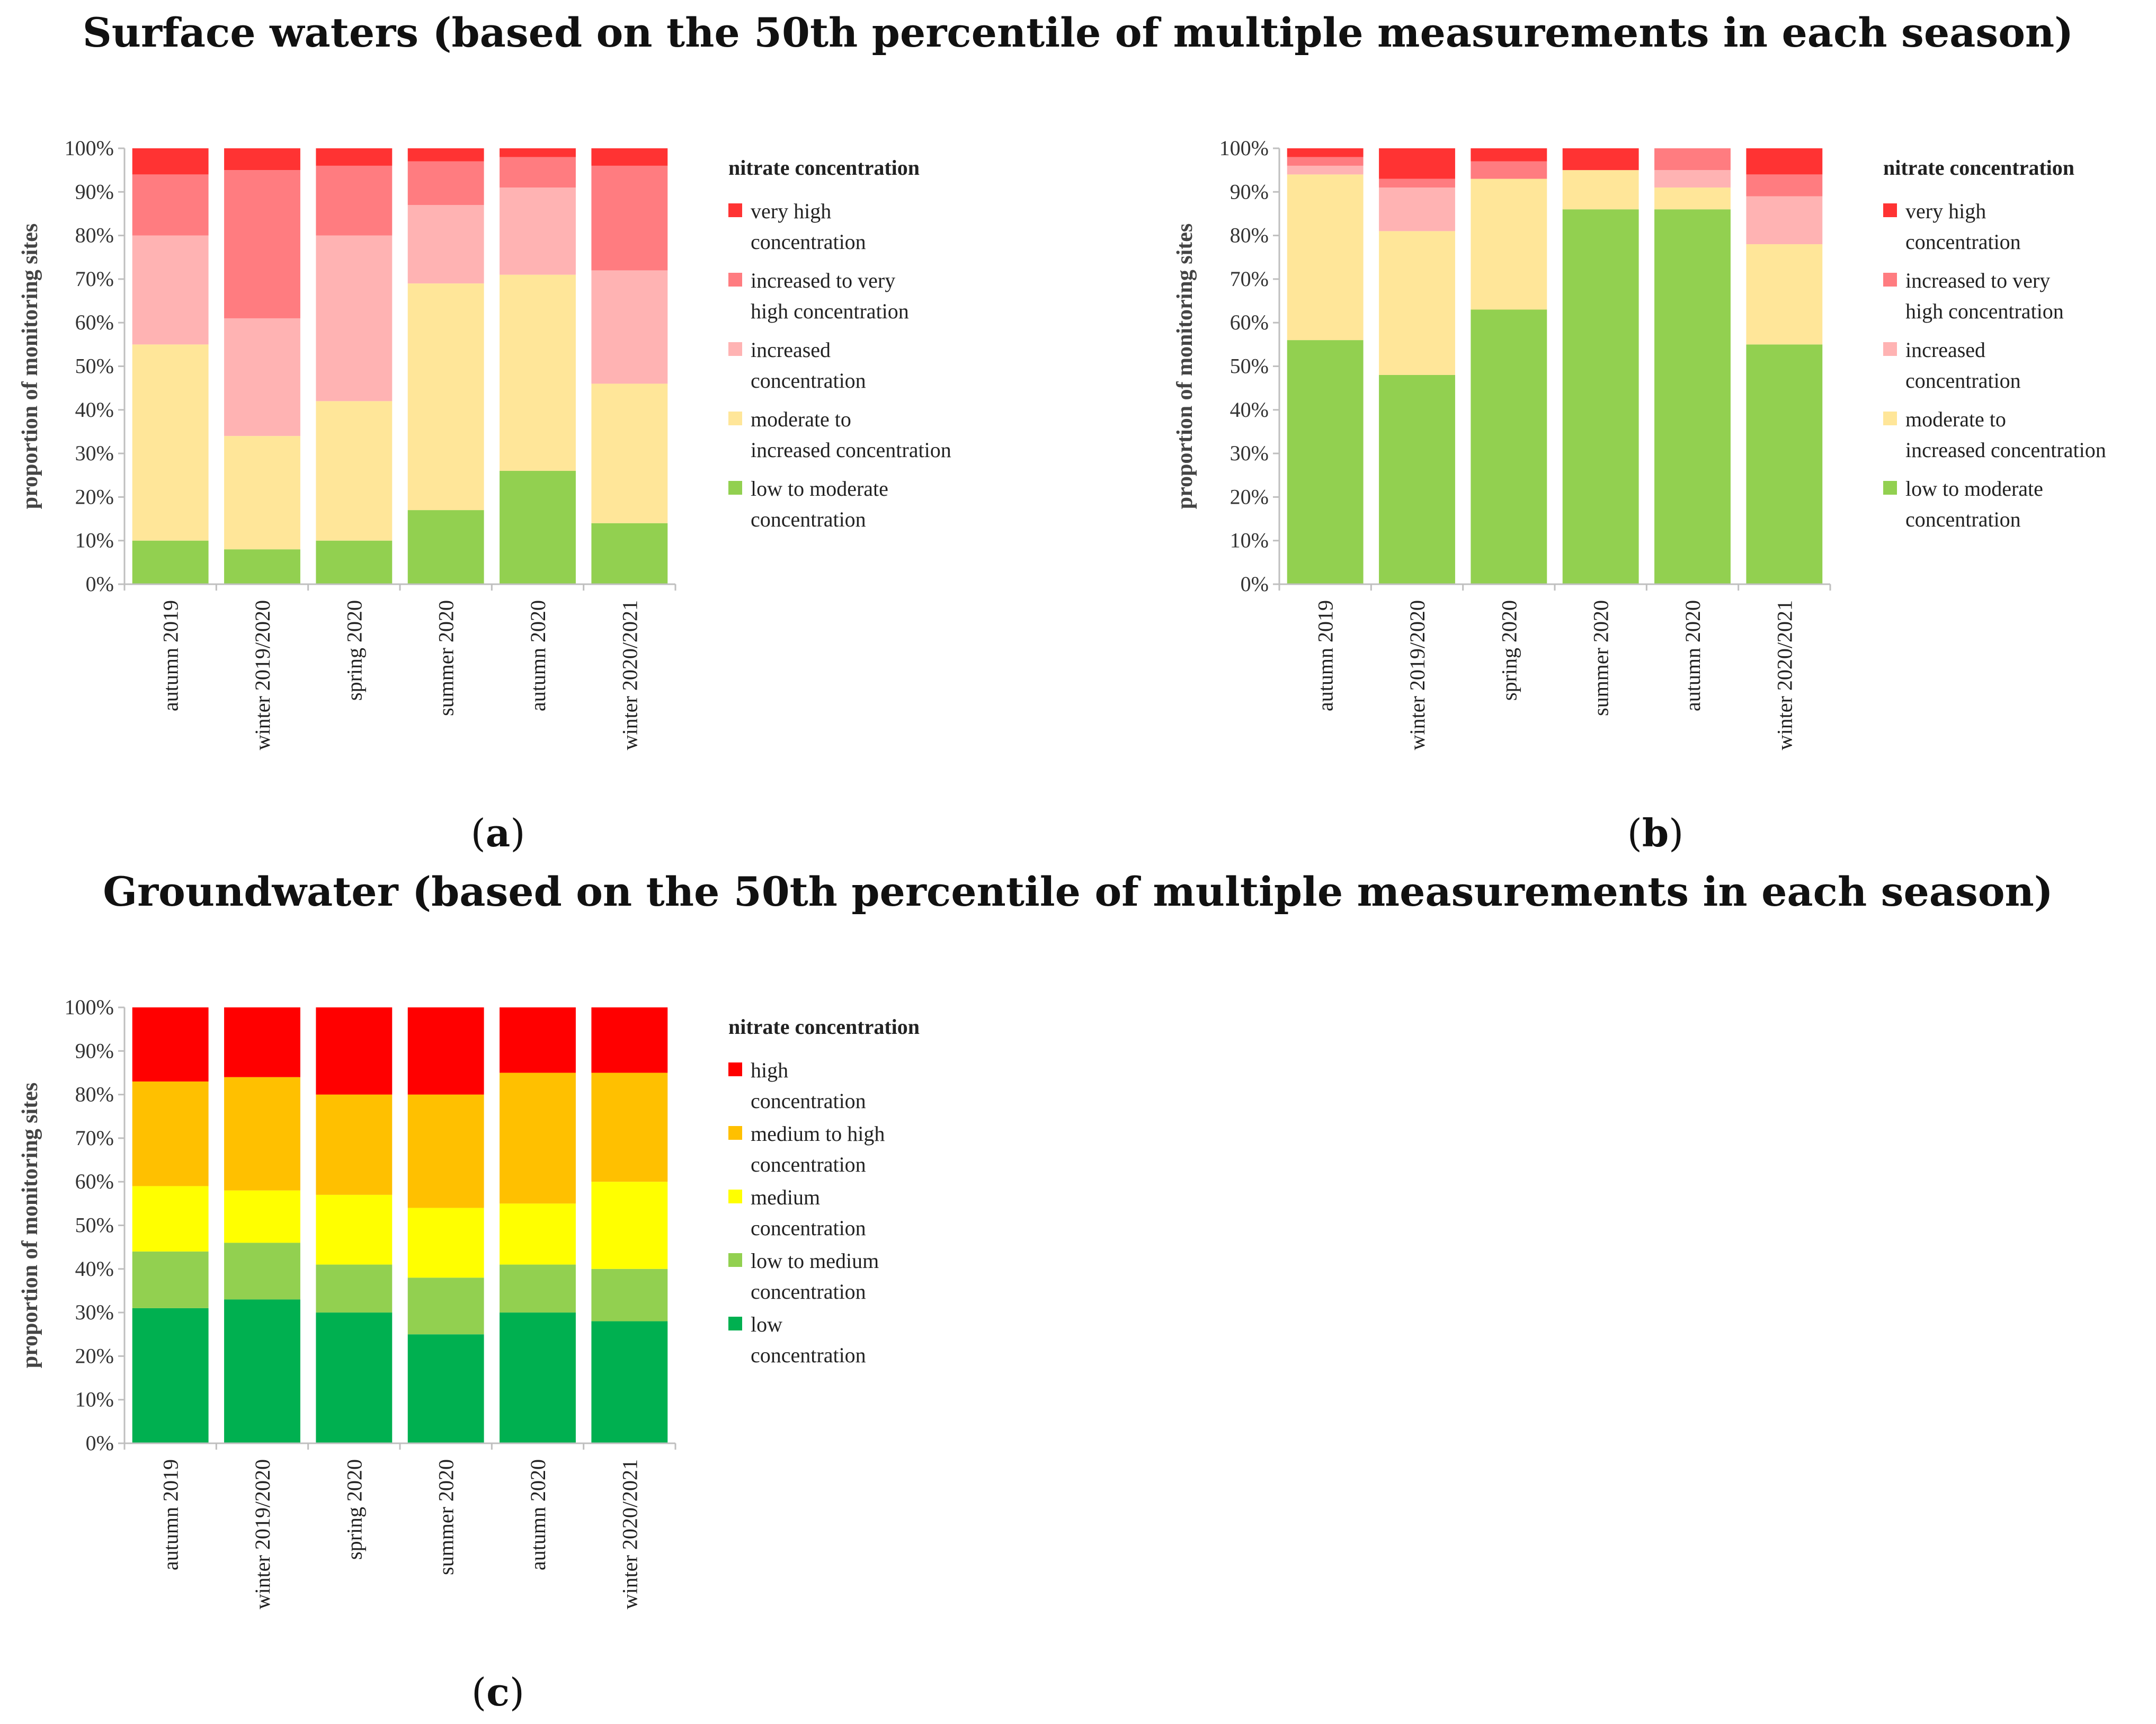  I want to click on y-tick-label: 10%, so click(1249, 541).